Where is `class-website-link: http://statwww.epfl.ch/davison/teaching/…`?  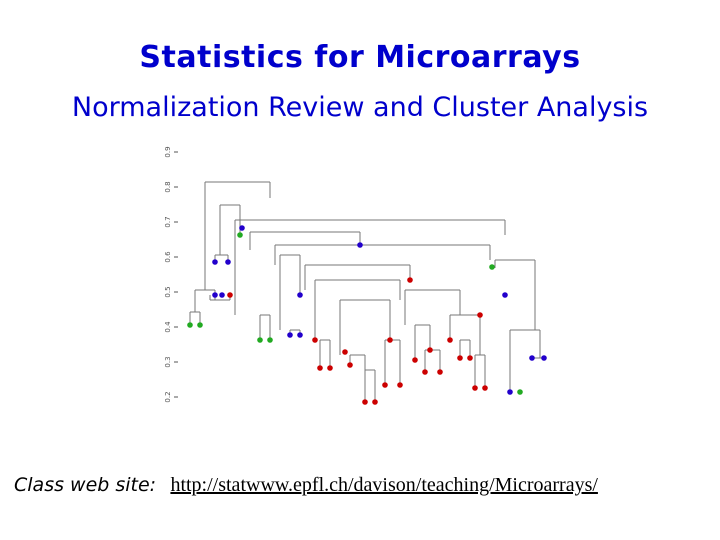 class-website-link: http://statwww.epfl.ch/davison/teaching/… is located at coordinates (384, 485).